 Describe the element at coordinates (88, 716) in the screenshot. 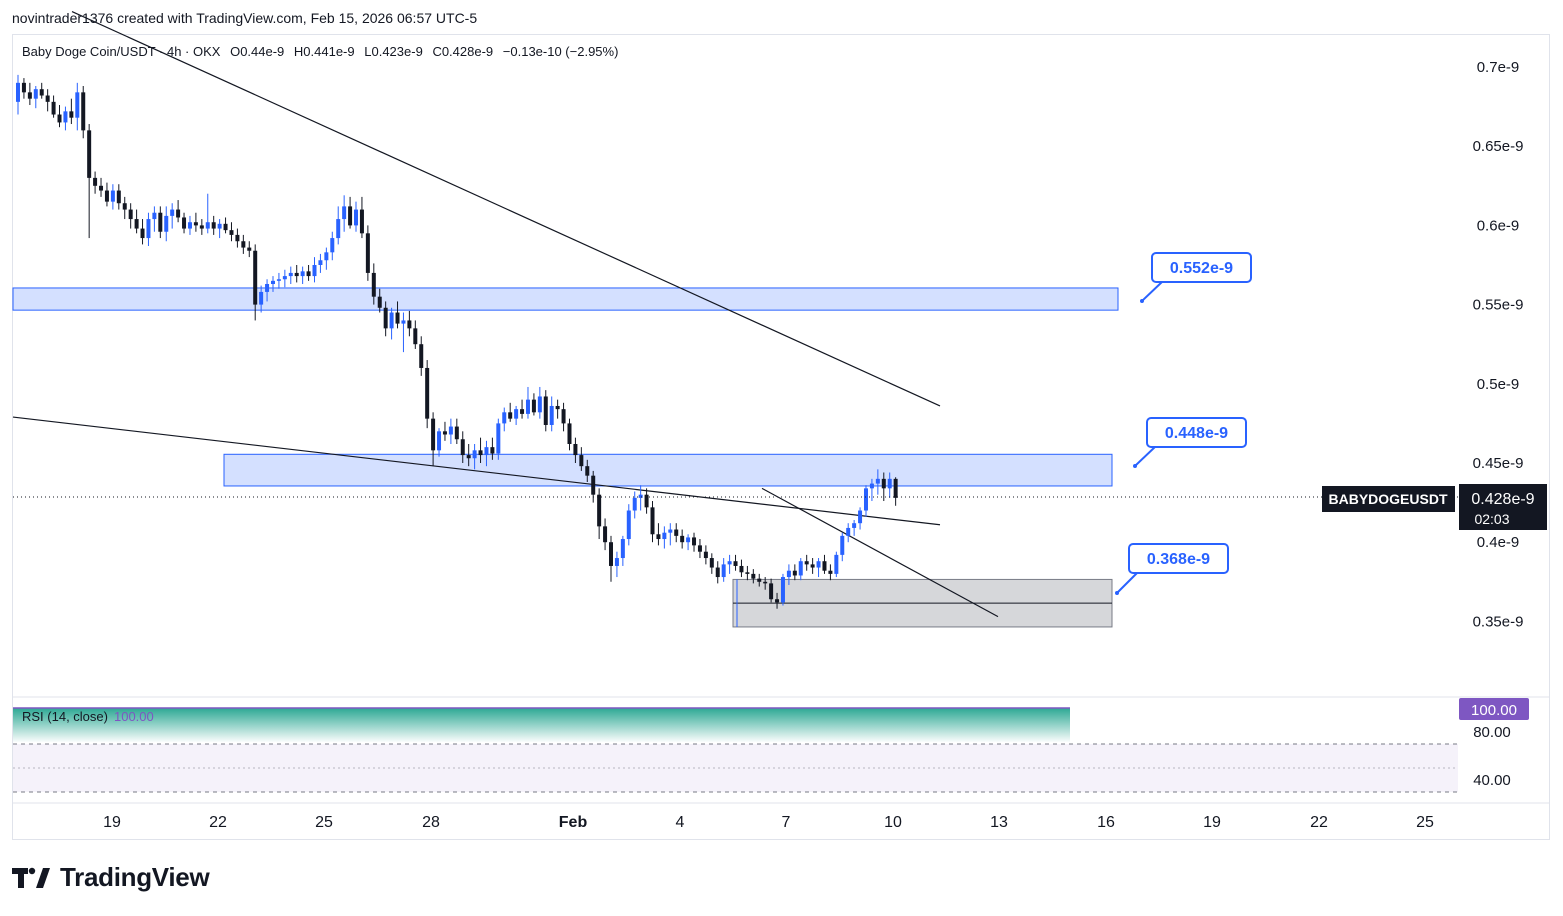

I see `rsi-legend: RSI (14, close) 100.00` at that location.